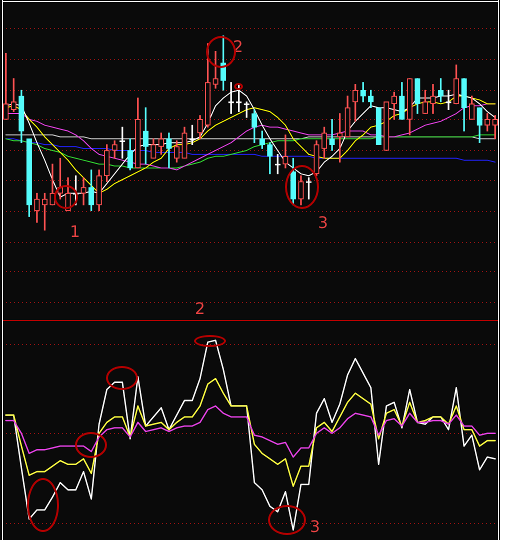 The height and width of the screenshot is (540, 505). I want to click on annotation: 1, so click(75, 231).